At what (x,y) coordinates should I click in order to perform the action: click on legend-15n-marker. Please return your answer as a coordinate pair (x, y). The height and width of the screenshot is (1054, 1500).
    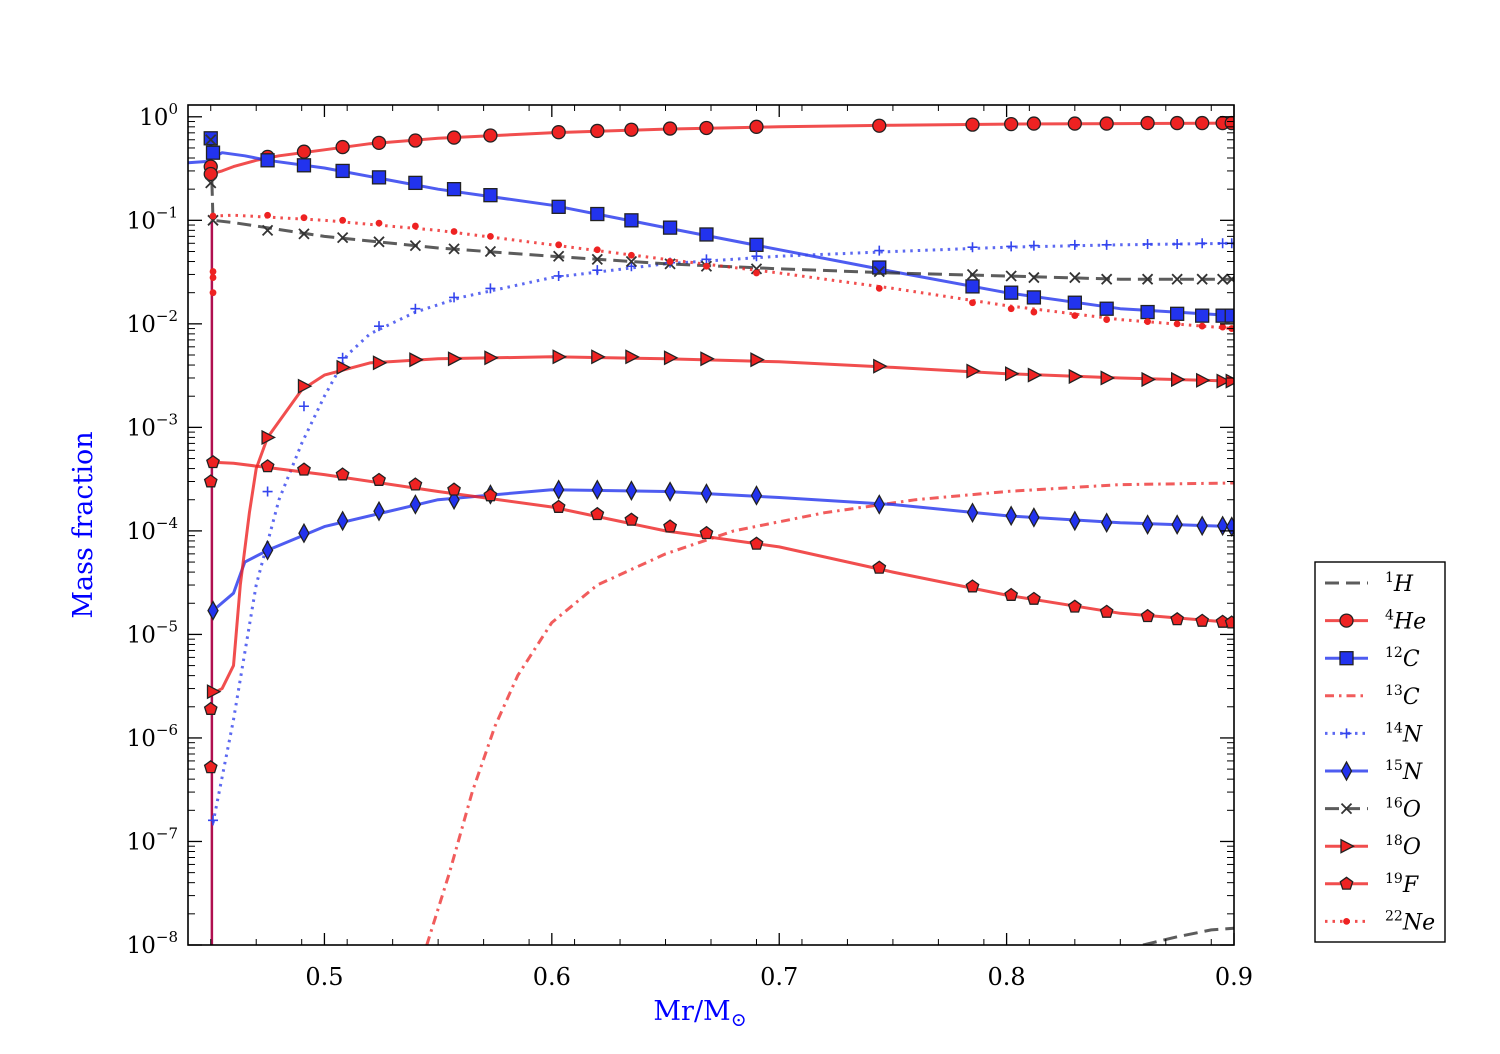
    Looking at the image, I should click on (1346, 771).